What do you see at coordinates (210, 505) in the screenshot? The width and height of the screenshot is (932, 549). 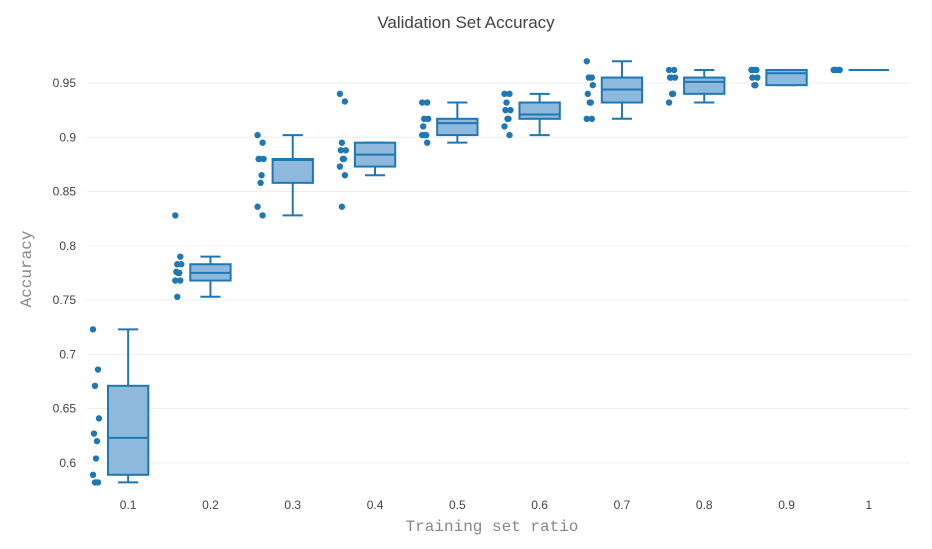 I see `x-tick-label: 0.2` at bounding box center [210, 505].